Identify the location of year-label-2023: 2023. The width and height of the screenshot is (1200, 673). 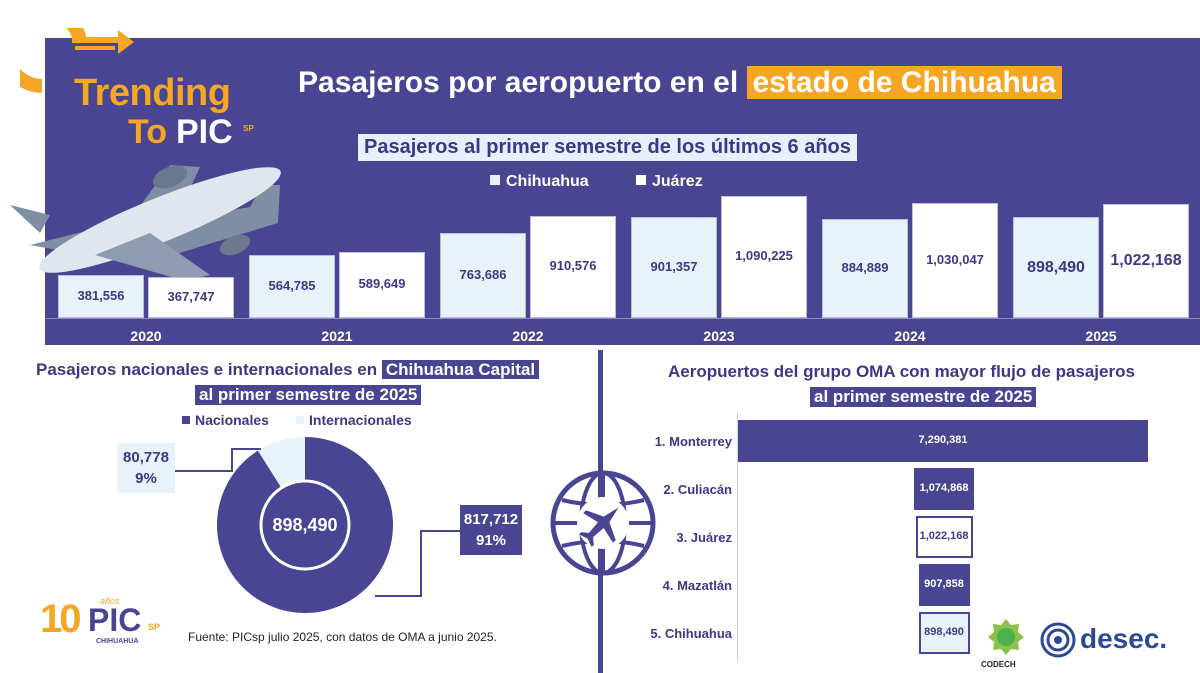
(719, 336).